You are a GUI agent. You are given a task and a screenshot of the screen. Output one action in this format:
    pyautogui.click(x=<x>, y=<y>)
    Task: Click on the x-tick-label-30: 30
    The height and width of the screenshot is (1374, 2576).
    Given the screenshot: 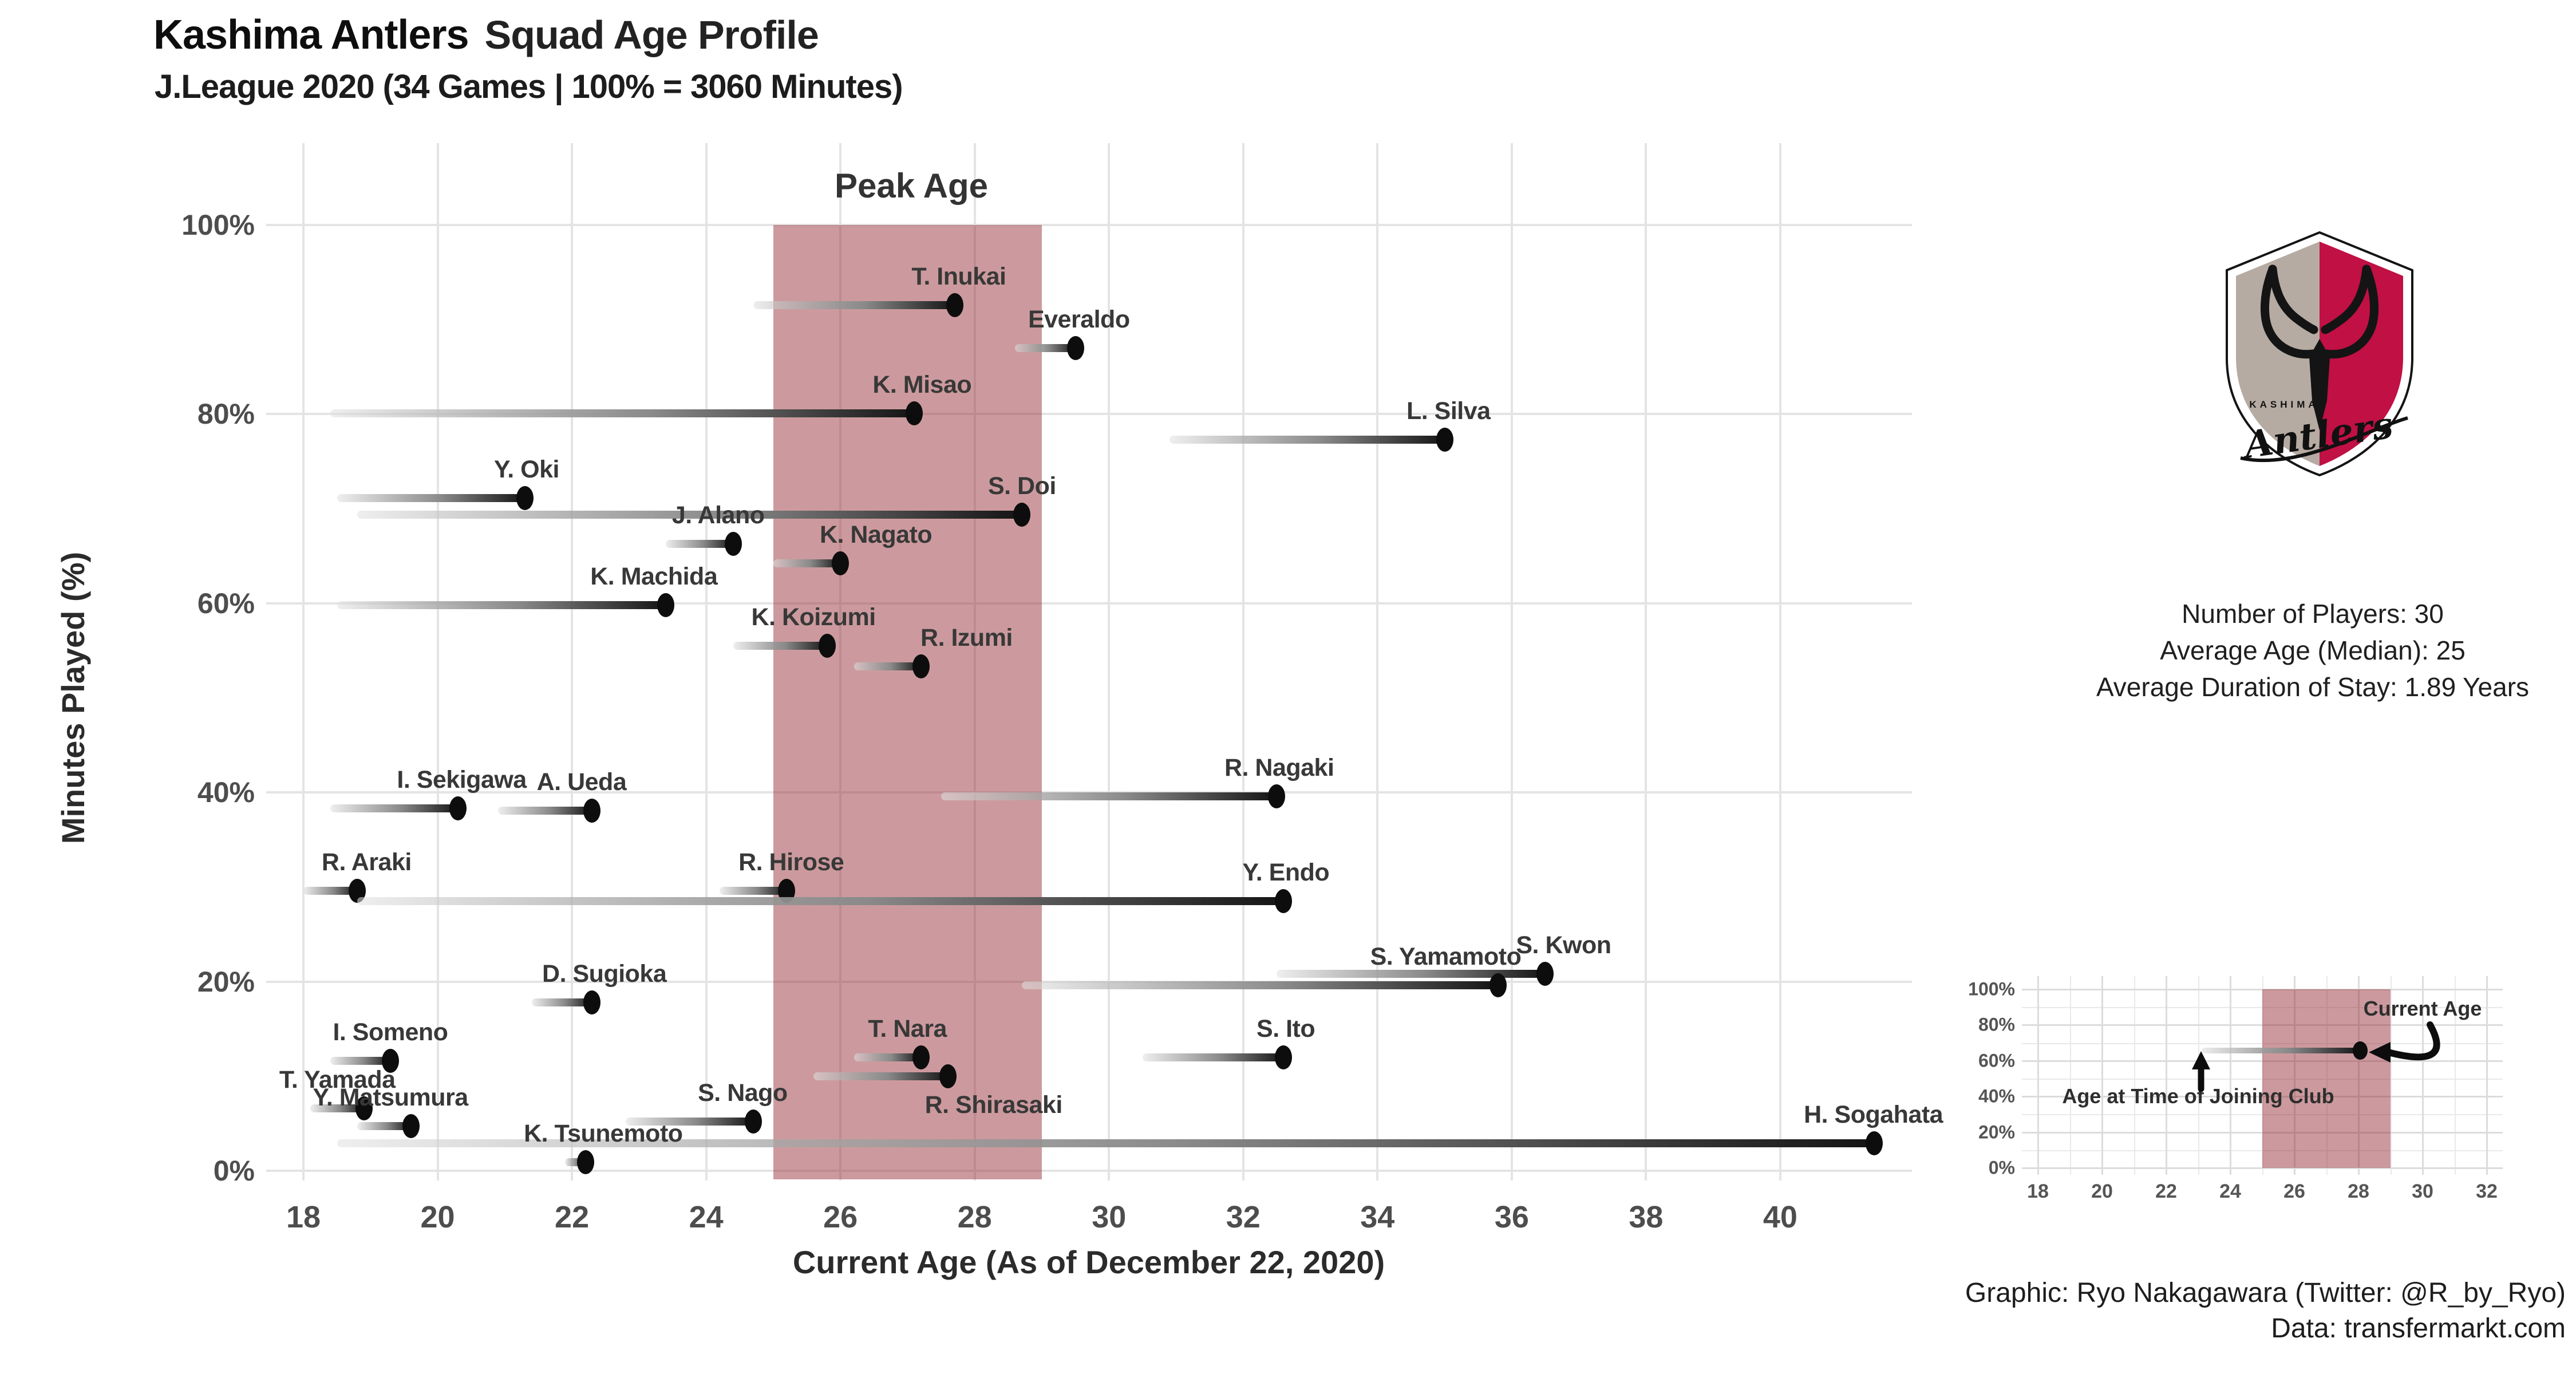 What is the action you would take?
    pyautogui.click(x=1109, y=1217)
    